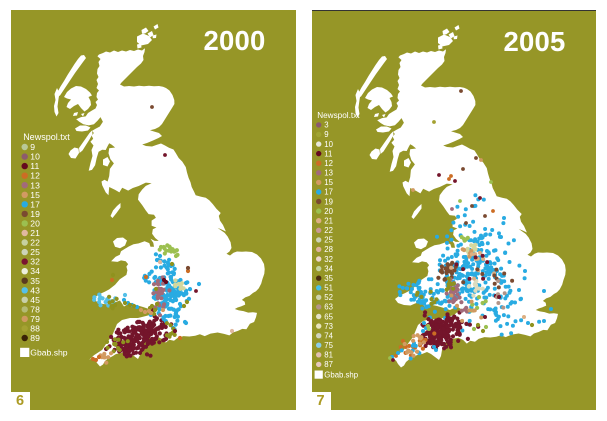  I want to click on svg-text: 52, so click(328, 297).